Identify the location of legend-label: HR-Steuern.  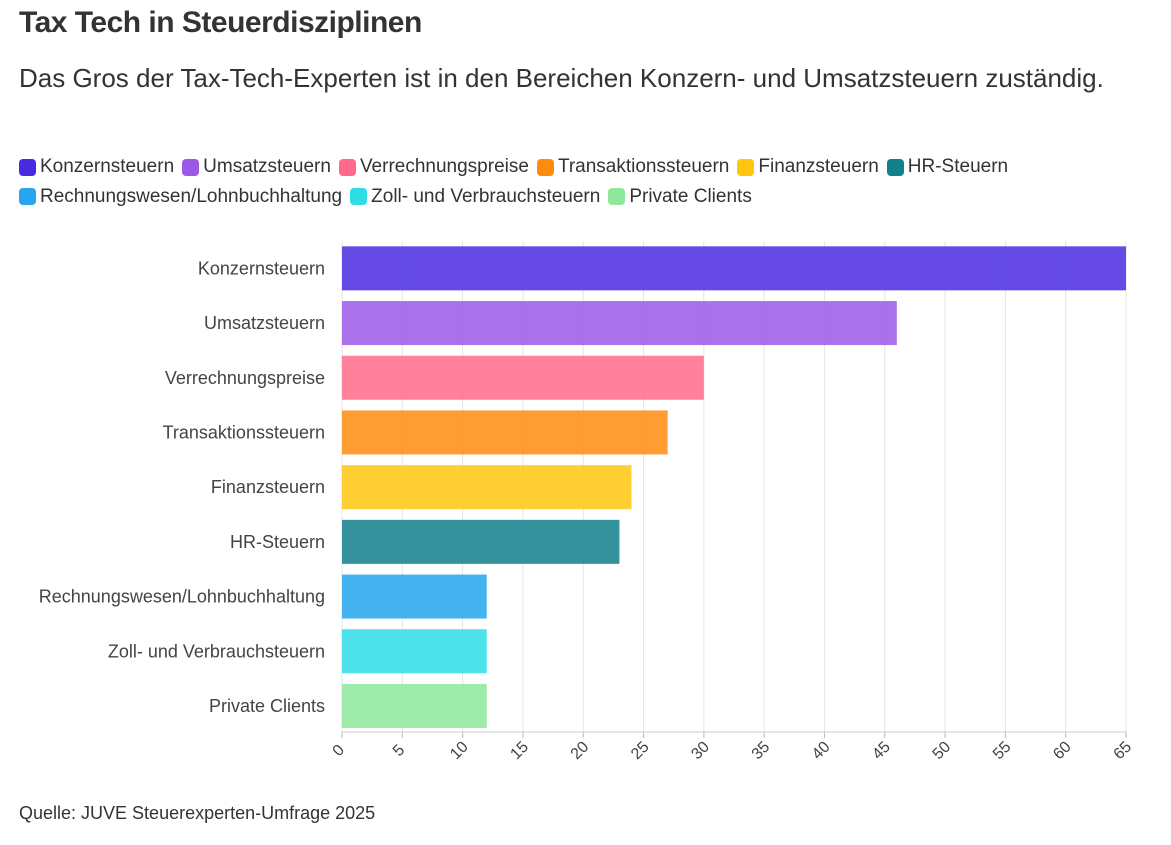
(958, 166).